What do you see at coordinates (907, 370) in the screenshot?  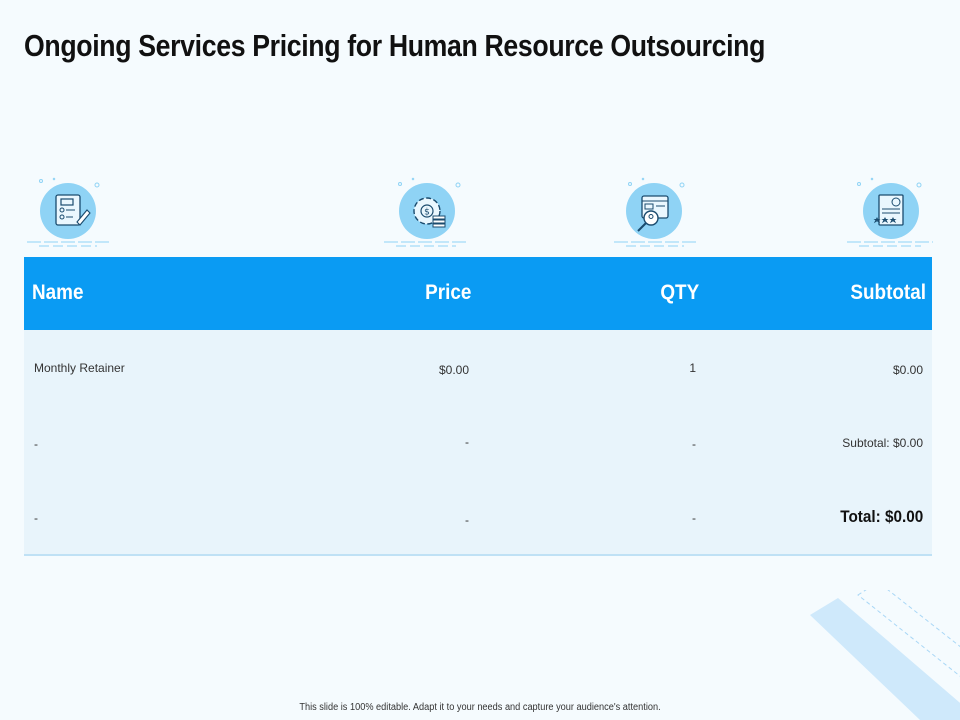 I see `table-cell-subtotal: $0.00` at bounding box center [907, 370].